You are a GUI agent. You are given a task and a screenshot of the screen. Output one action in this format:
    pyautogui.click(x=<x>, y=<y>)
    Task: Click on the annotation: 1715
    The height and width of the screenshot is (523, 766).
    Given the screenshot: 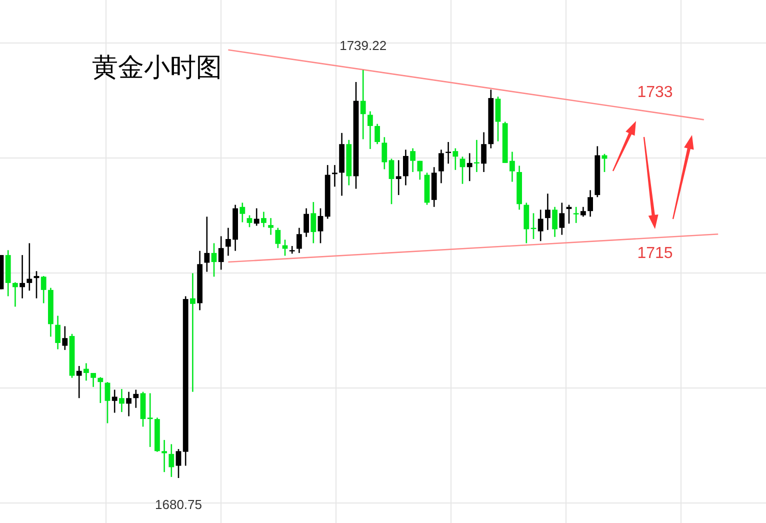 What is the action you would take?
    pyautogui.click(x=655, y=253)
    